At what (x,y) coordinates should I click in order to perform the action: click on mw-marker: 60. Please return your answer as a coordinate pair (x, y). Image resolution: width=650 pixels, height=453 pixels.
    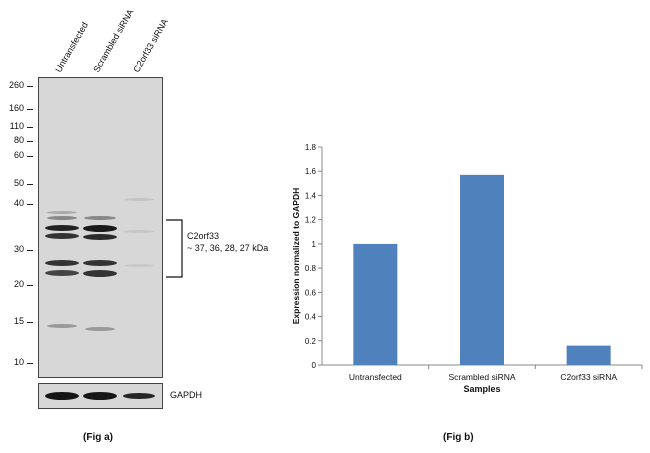
    Looking at the image, I should click on (18, 155).